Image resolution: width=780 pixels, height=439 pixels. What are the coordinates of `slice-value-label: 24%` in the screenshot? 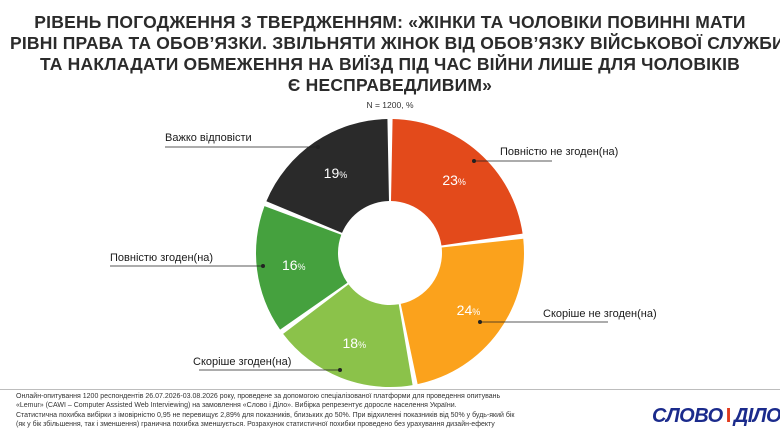 It's located at (469, 310).